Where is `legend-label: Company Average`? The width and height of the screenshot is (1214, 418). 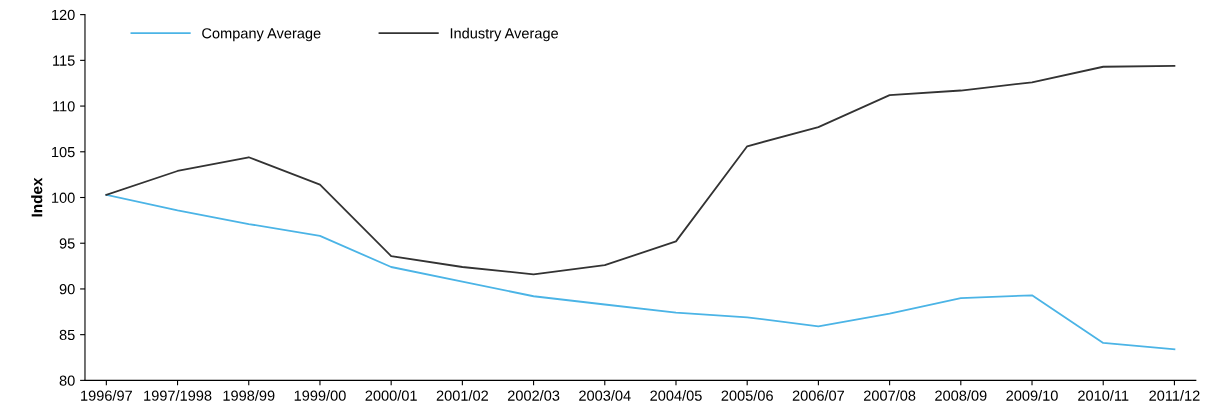
legend-label: Company Average is located at coordinates (261, 35).